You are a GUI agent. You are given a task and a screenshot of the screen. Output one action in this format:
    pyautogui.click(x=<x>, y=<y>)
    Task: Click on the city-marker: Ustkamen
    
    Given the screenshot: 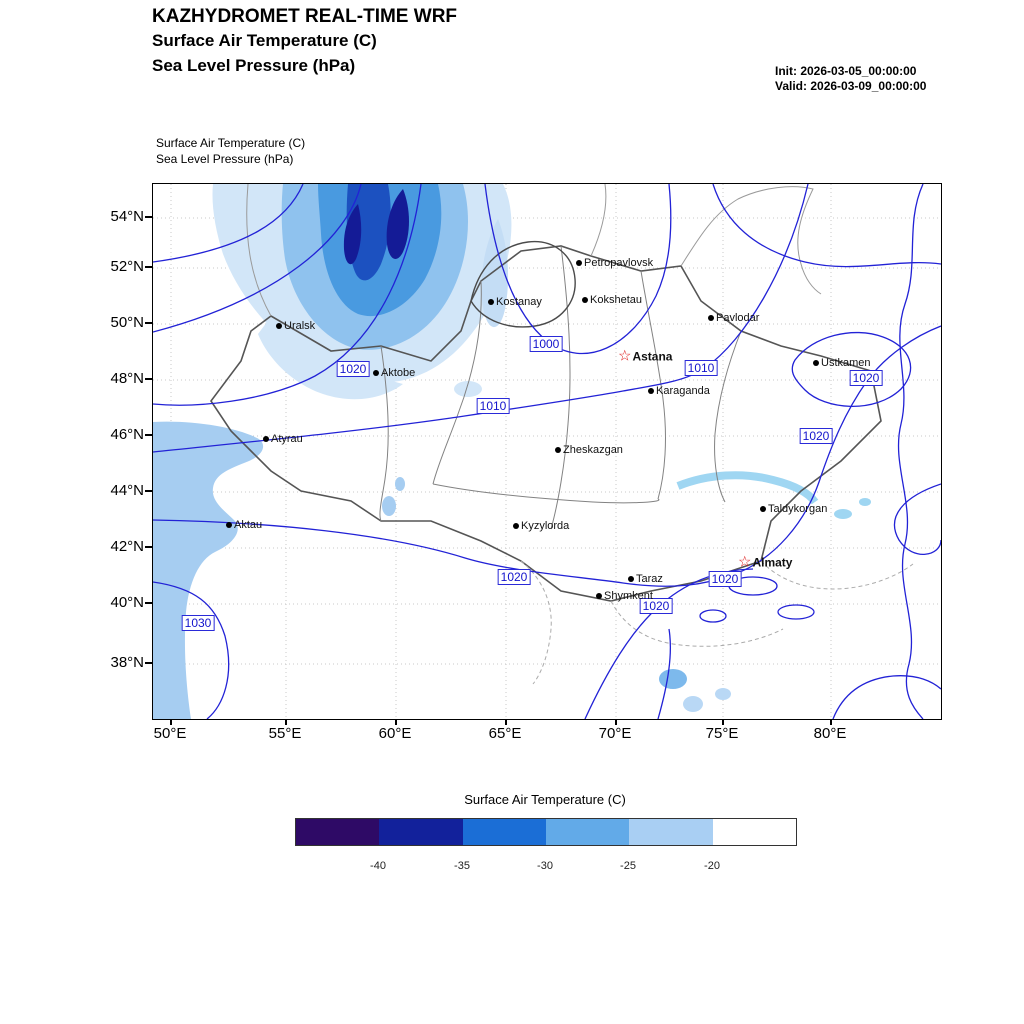 What is the action you would take?
    pyautogui.click(x=842, y=363)
    